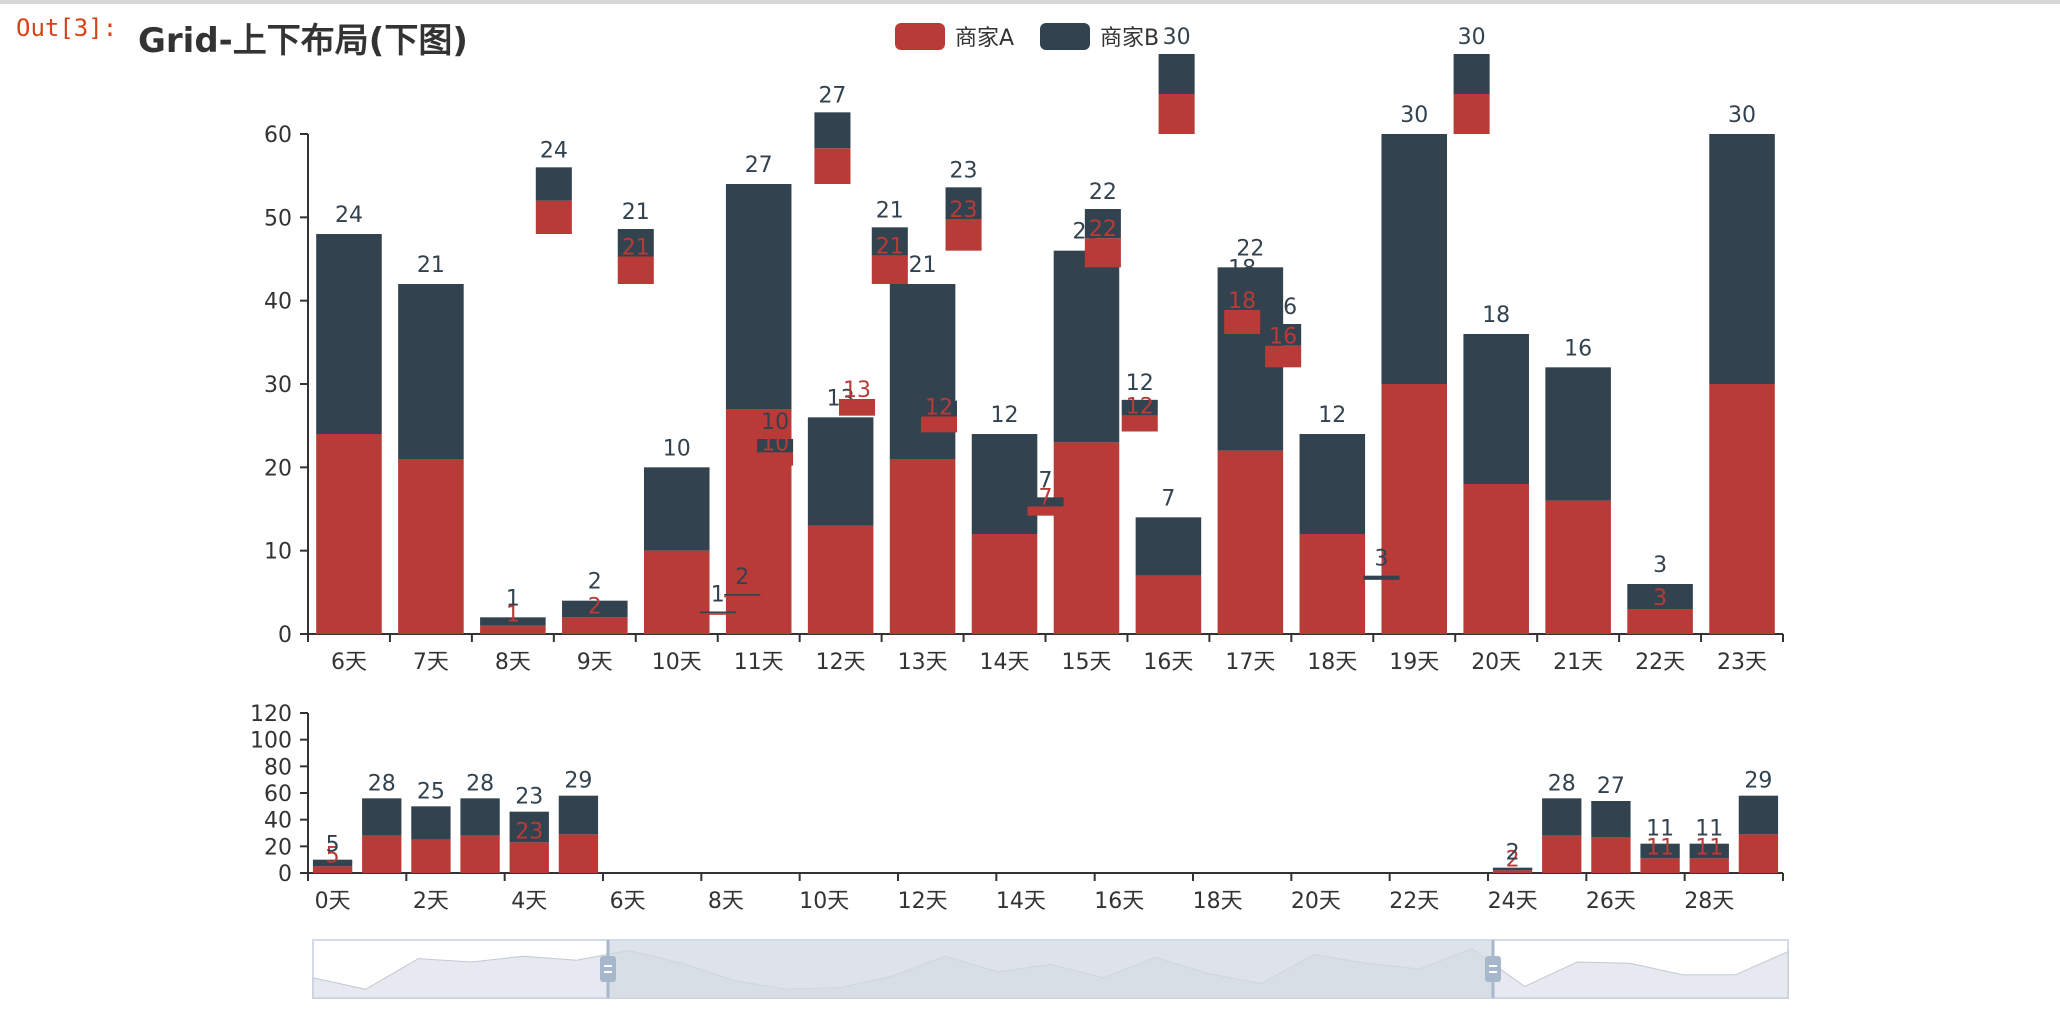  Describe the element at coordinates (278, 218) in the screenshot. I see `top-y-tick-label: 50` at that location.